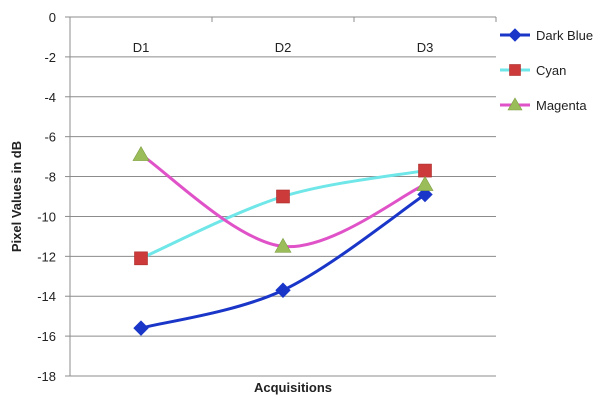  I want to click on category-label: D3, so click(425, 47).